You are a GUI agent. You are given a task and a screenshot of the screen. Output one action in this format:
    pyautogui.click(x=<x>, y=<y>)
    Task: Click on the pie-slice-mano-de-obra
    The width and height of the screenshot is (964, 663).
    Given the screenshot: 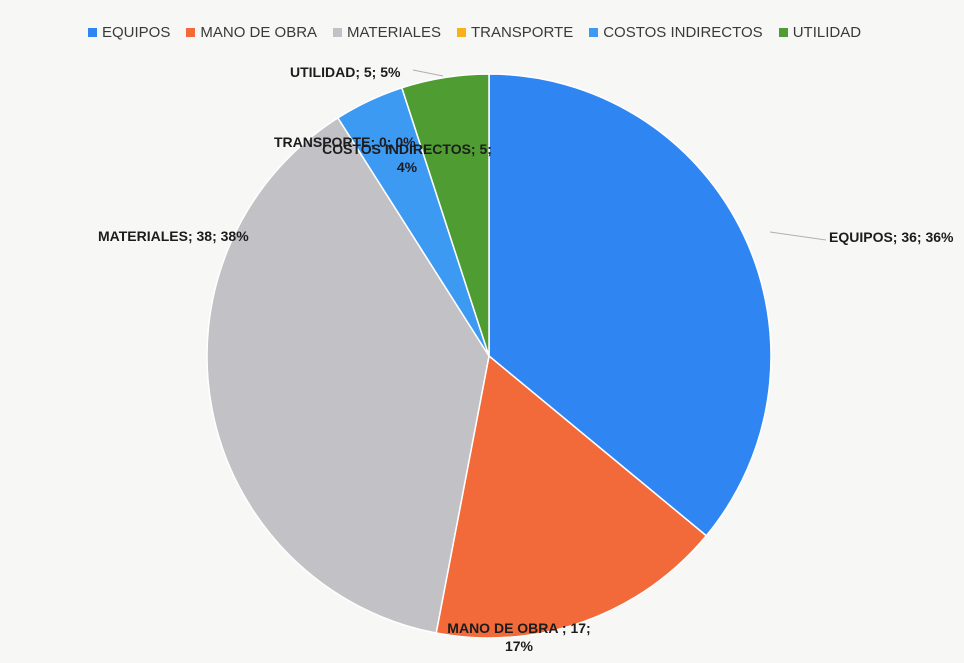 What is the action you would take?
    pyautogui.click(x=571, y=496)
    